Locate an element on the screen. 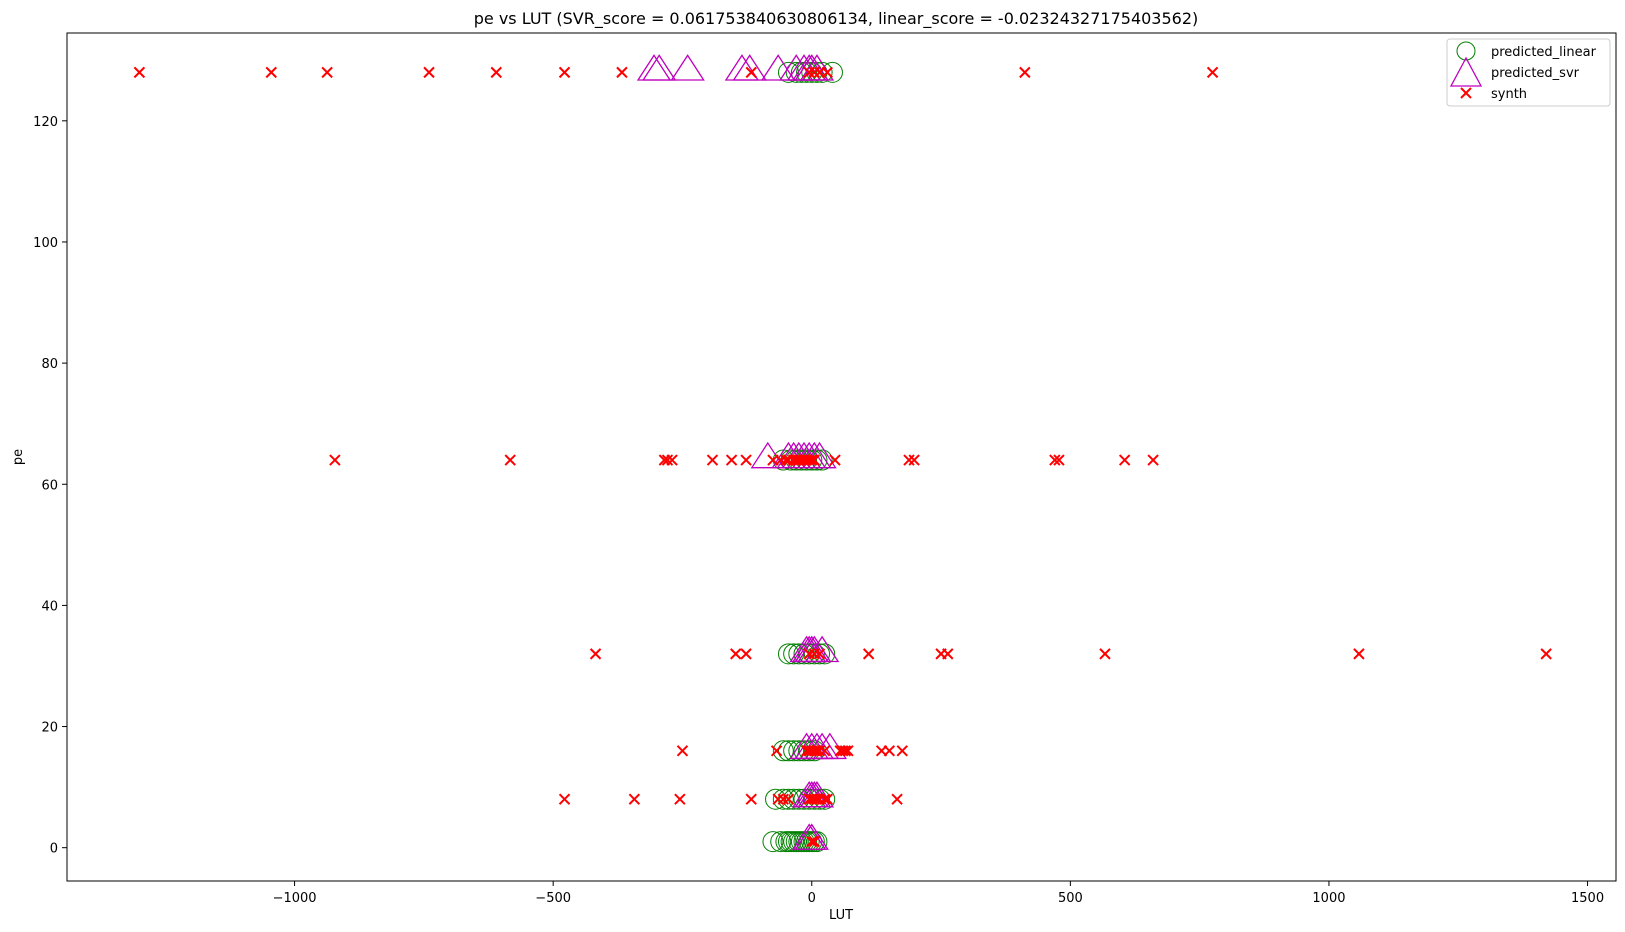 The image size is (1625, 932). x-tick-label: 500 is located at coordinates (1070, 898).